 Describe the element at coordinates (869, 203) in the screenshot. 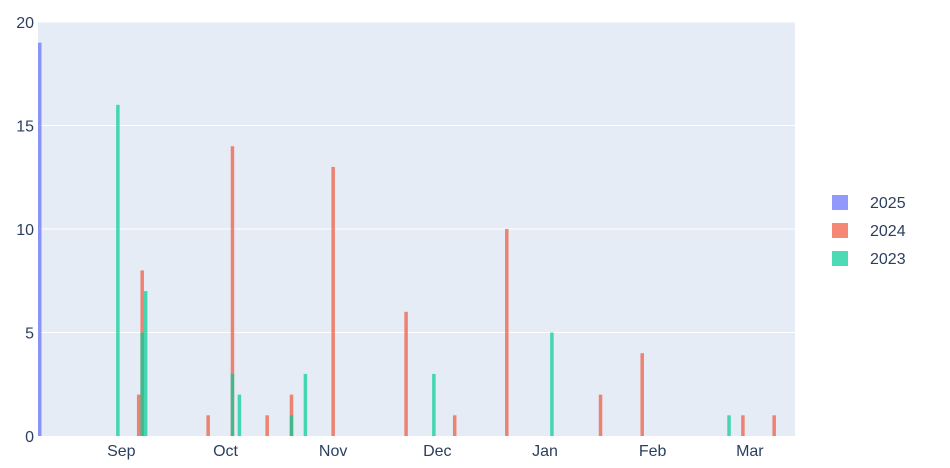

I see `legend-item-2025: 2025` at that location.